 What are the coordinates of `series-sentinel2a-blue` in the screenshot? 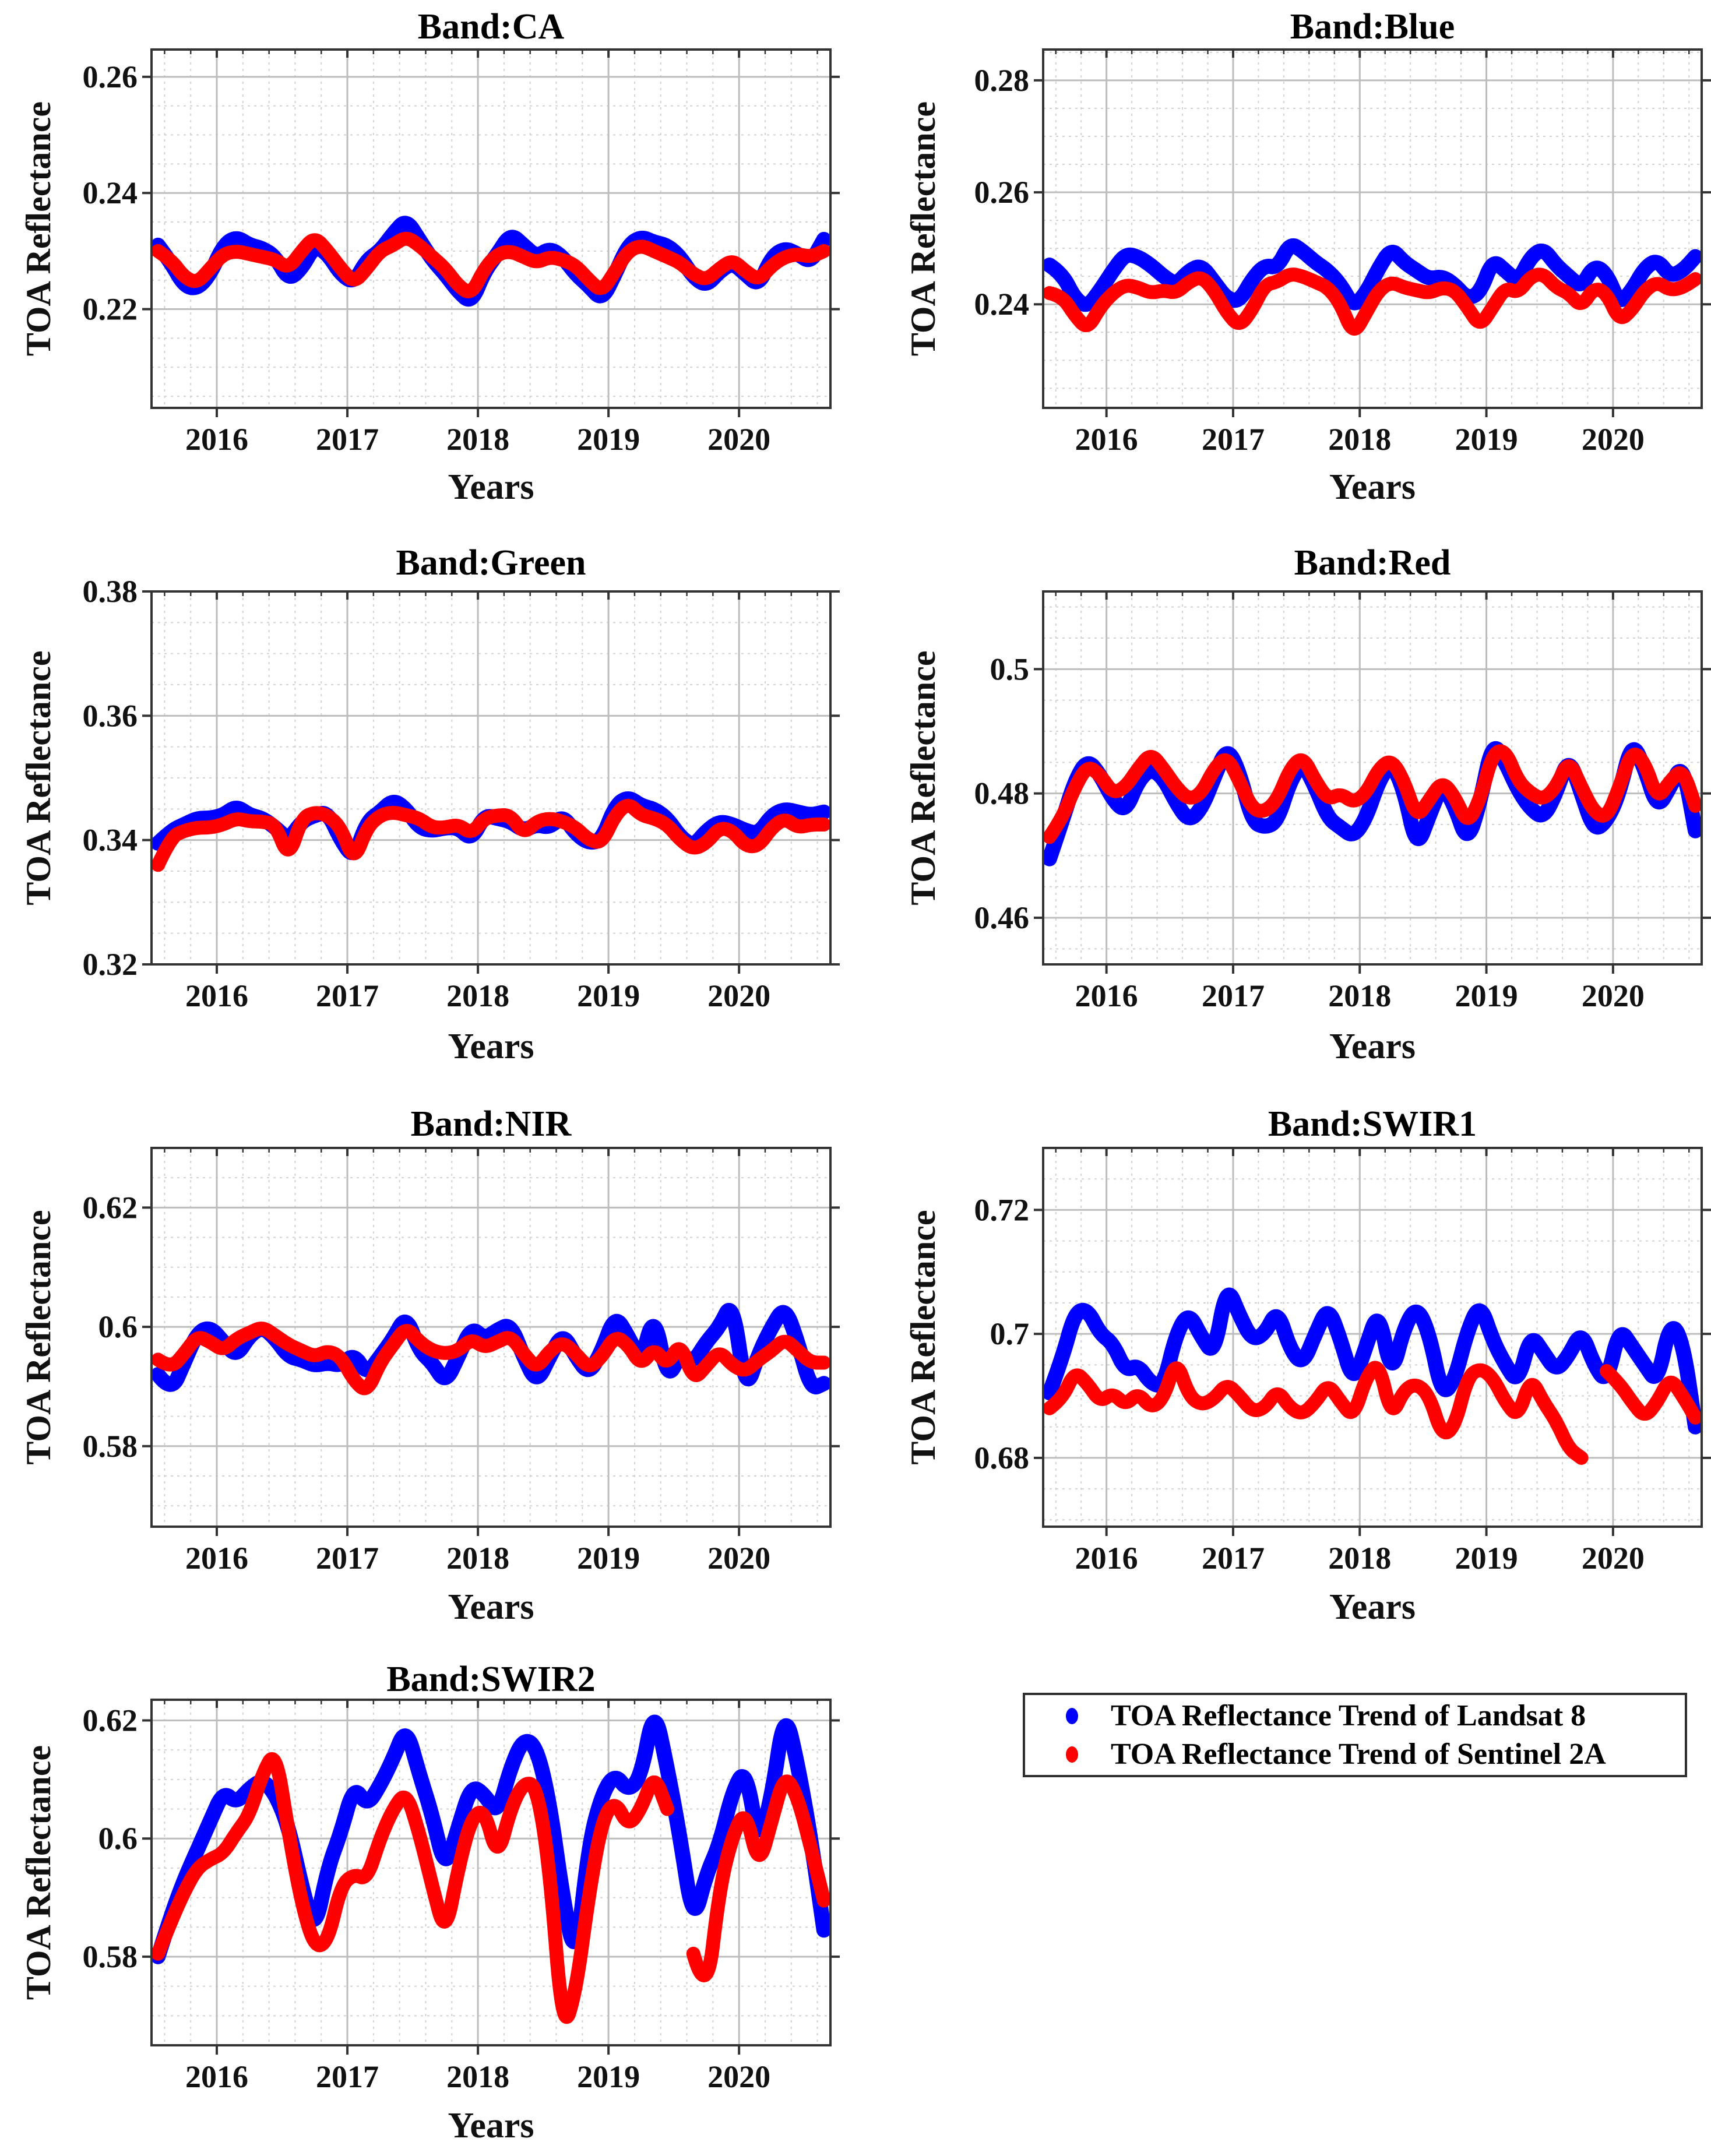 It's located at (1373, 301).